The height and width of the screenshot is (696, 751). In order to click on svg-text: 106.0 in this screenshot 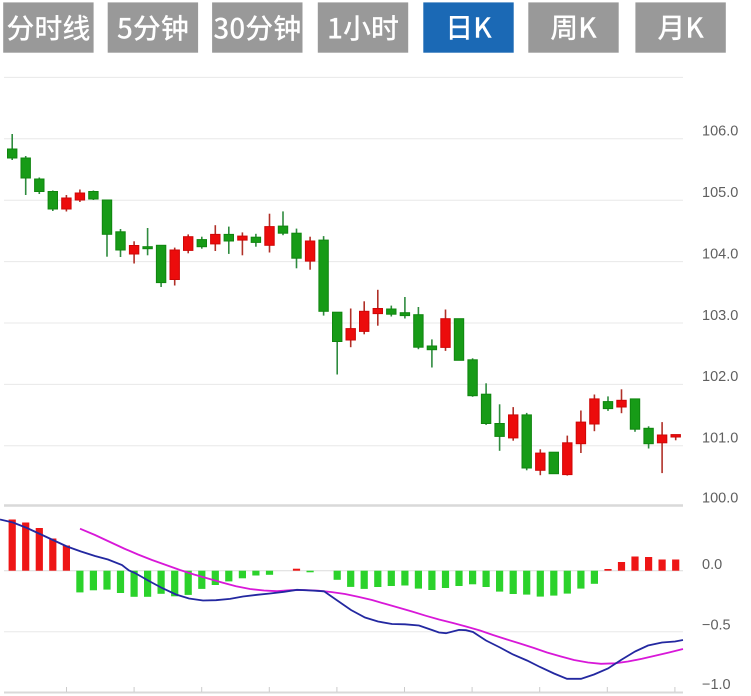, I will do `click(720, 132)`.